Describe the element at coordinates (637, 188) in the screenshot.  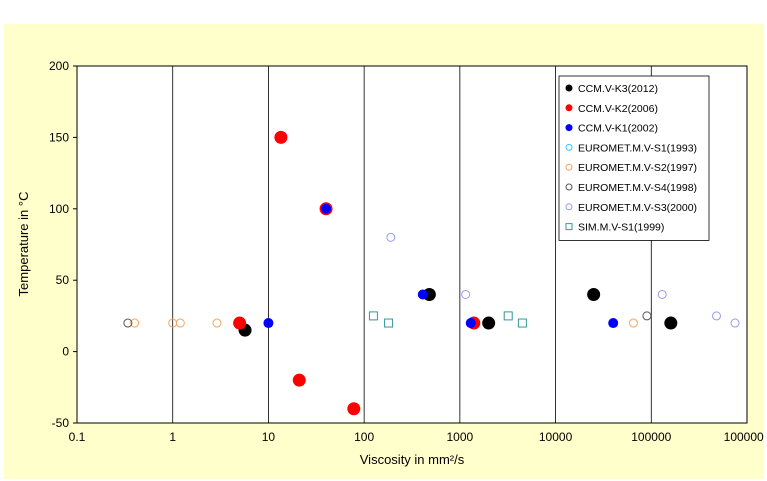
I see `legend-label: EUROMET.M.V-S4(1998)` at that location.